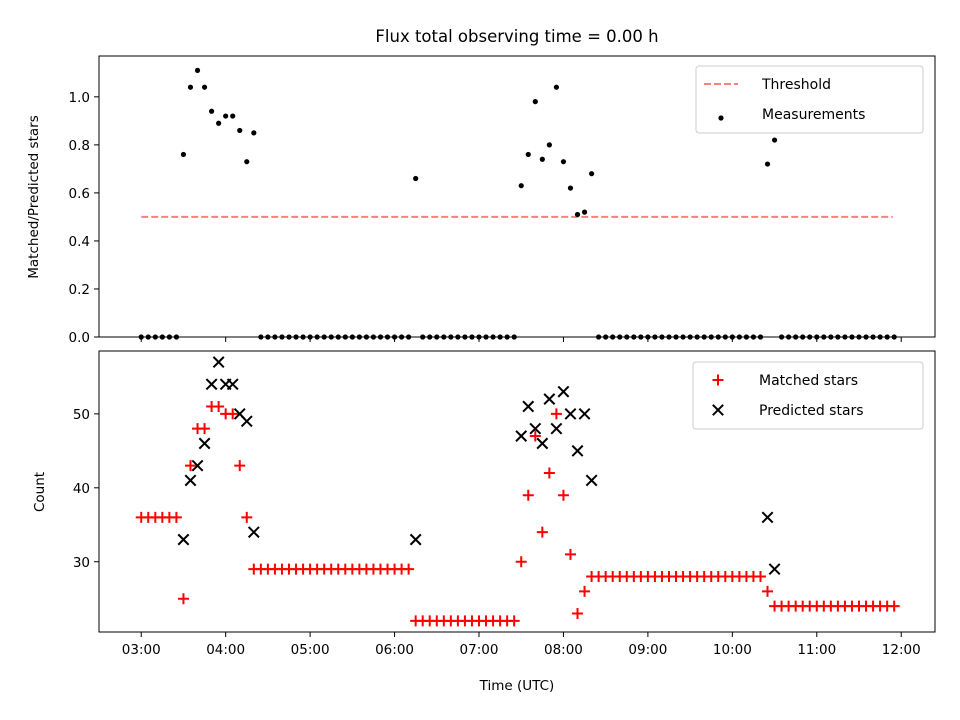 The width and height of the screenshot is (960, 720). Describe the element at coordinates (79, 338) in the screenshot. I see `y-tick-label: 0.0` at that location.